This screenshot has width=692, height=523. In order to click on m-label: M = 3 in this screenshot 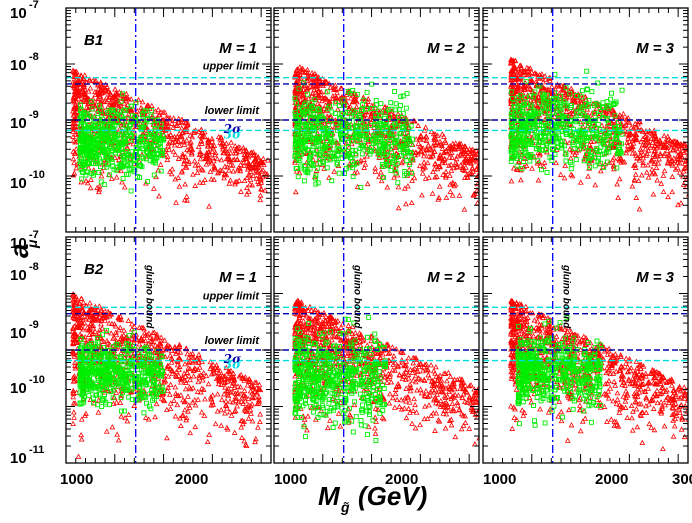, I will do `click(655, 48)`.